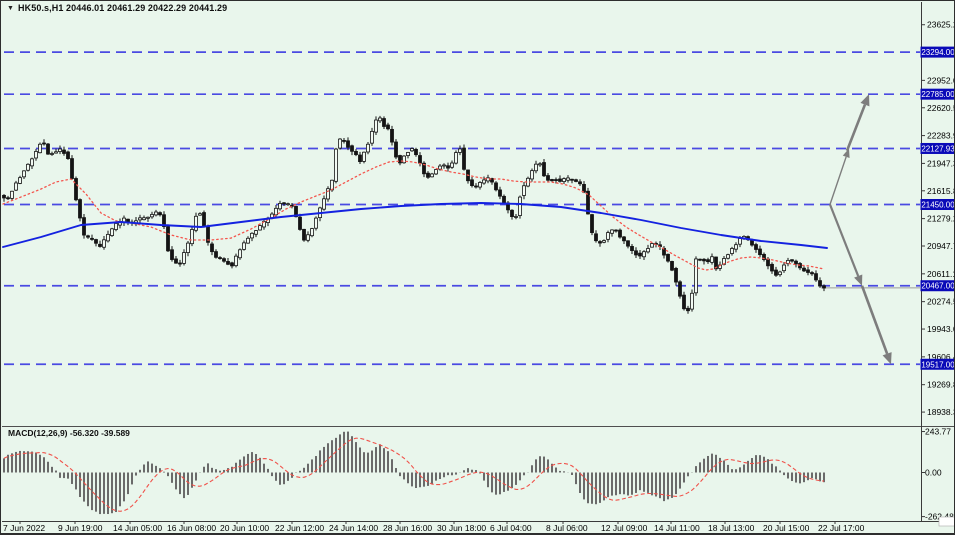 This screenshot has height=535, width=955. I want to click on price-level-tag-label: 22785.00, so click(938, 94).